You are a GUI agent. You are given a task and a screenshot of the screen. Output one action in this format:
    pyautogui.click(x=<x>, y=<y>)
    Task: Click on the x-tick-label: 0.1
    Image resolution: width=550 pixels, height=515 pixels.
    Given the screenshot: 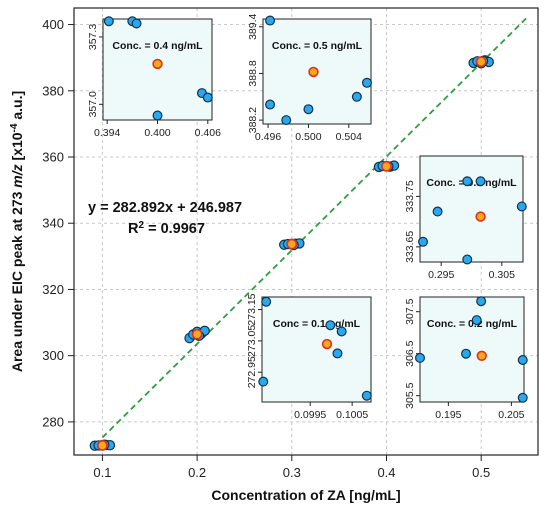 What is the action you would take?
    pyautogui.click(x=102, y=472)
    